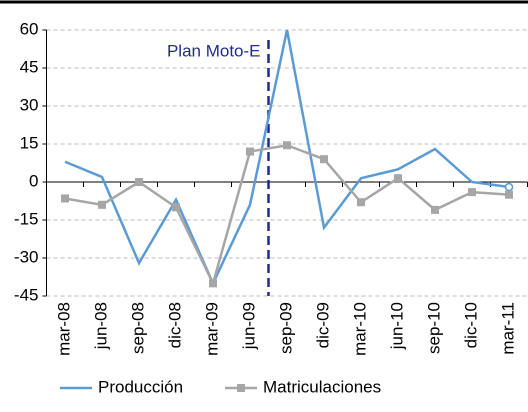  What do you see at coordinates (322, 325) in the screenshot?
I see `x-tick-label: dic-09` at bounding box center [322, 325].